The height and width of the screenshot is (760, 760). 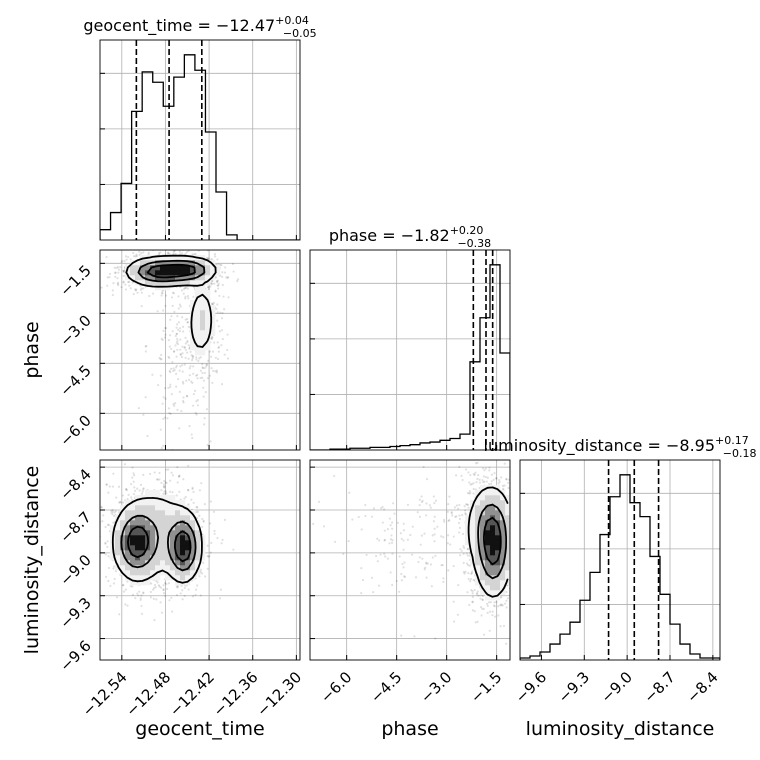 What do you see at coordinates (200, 140) in the screenshot?
I see `hist-frame` at bounding box center [200, 140].